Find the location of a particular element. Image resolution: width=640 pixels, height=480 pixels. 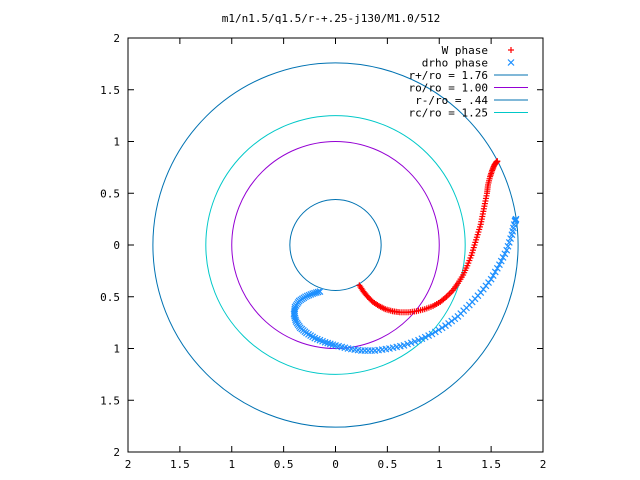

legend-label: r+/ro = 1.76 is located at coordinates (448, 75).